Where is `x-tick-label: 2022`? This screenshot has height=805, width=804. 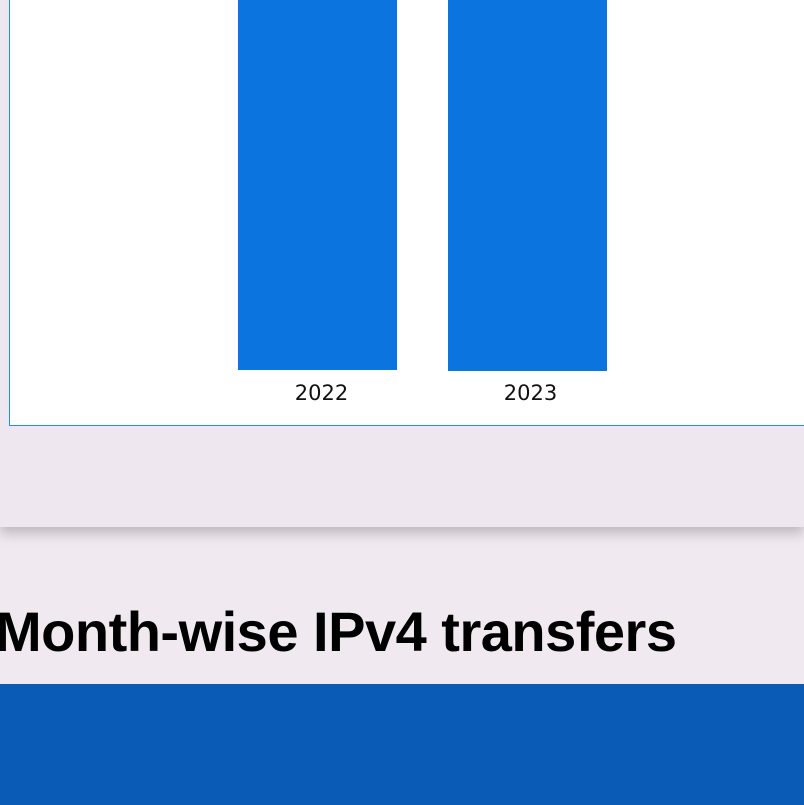 x-tick-label: 2022 is located at coordinates (321, 393).